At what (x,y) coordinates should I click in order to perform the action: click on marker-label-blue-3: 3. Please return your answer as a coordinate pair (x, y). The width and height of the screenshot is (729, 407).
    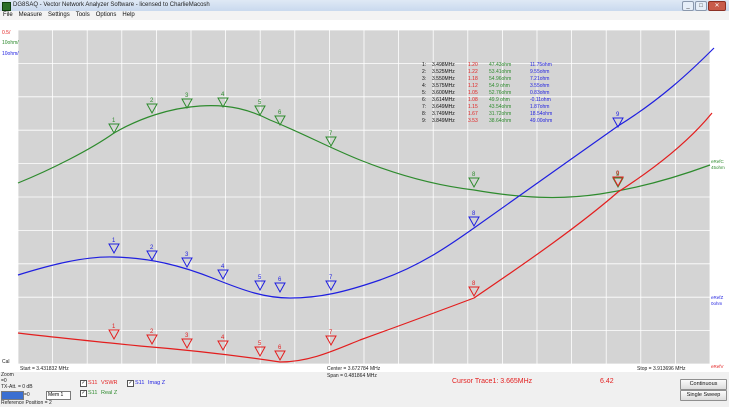
    Looking at the image, I should click on (187, 255).